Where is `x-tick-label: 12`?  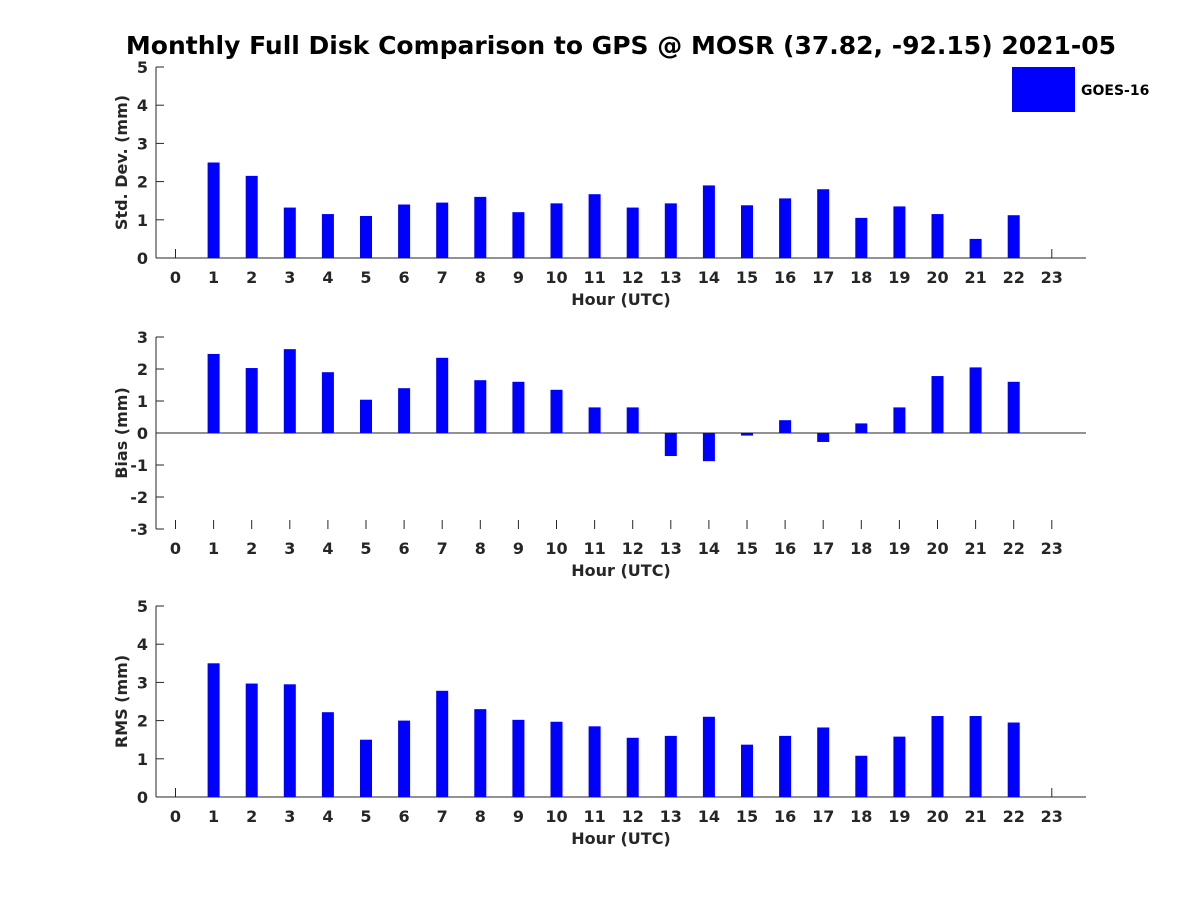 x-tick-label: 12 is located at coordinates (633, 816).